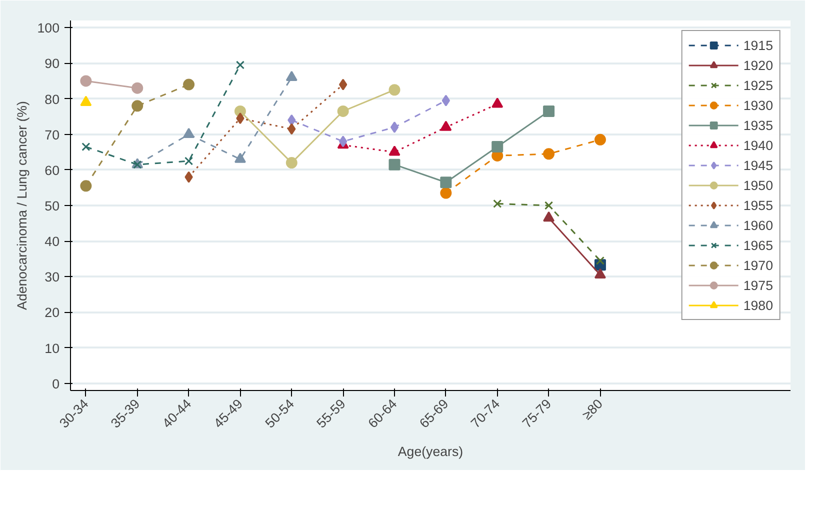 The height and width of the screenshot is (530, 825). I want to click on y-axis-title: Adenocarcinoma / Lung cancer (%), so click(22, 205).